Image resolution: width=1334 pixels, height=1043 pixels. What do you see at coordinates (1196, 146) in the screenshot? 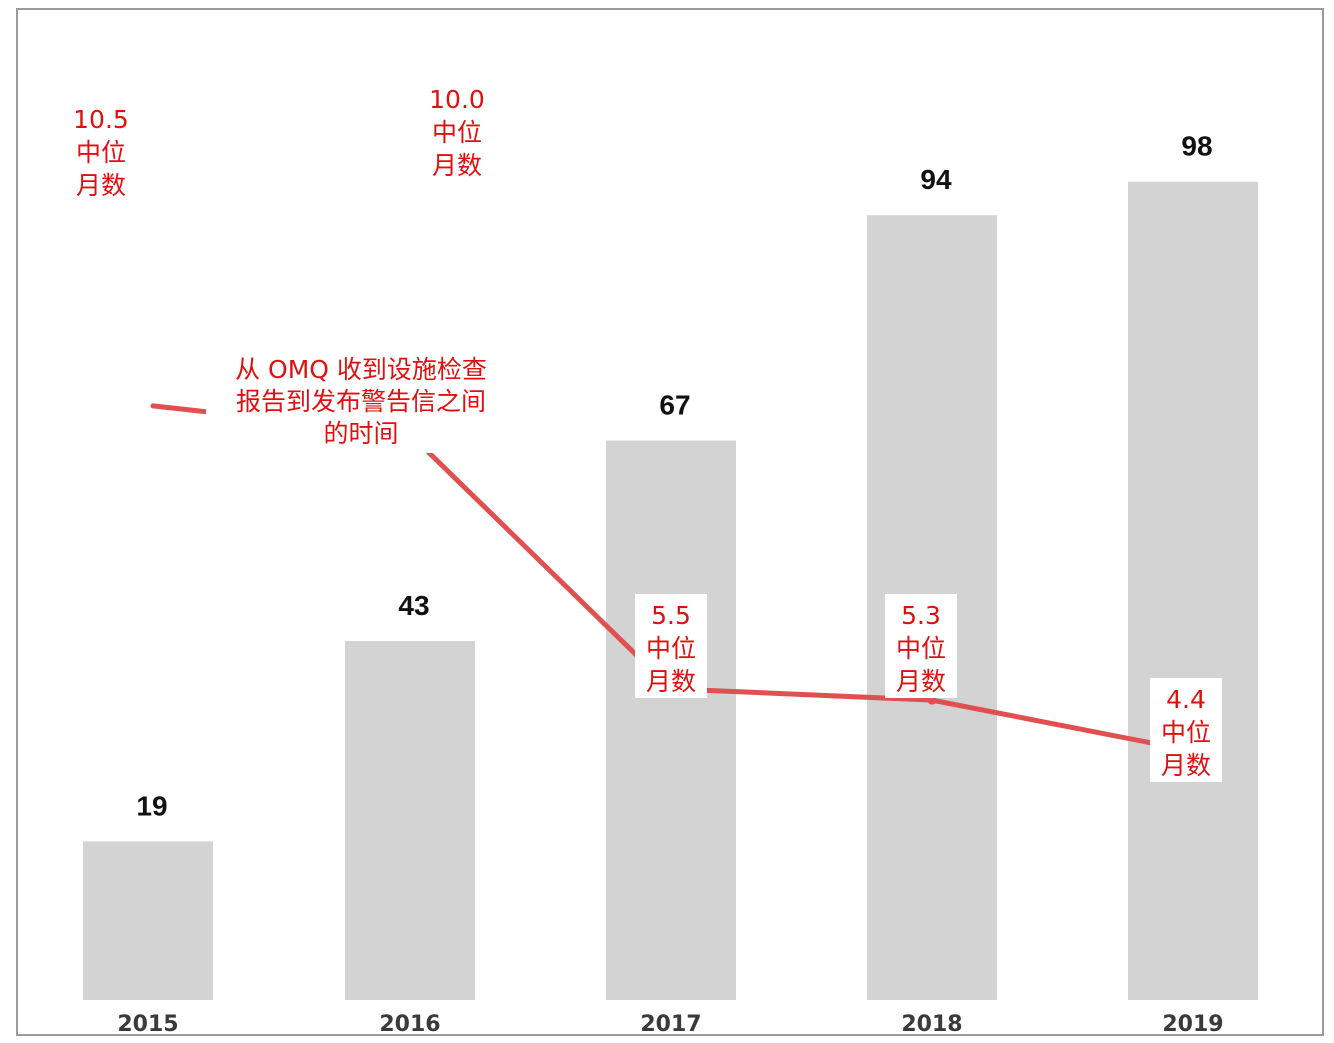
I see `bar-value-label-2019: 98` at bounding box center [1196, 146].